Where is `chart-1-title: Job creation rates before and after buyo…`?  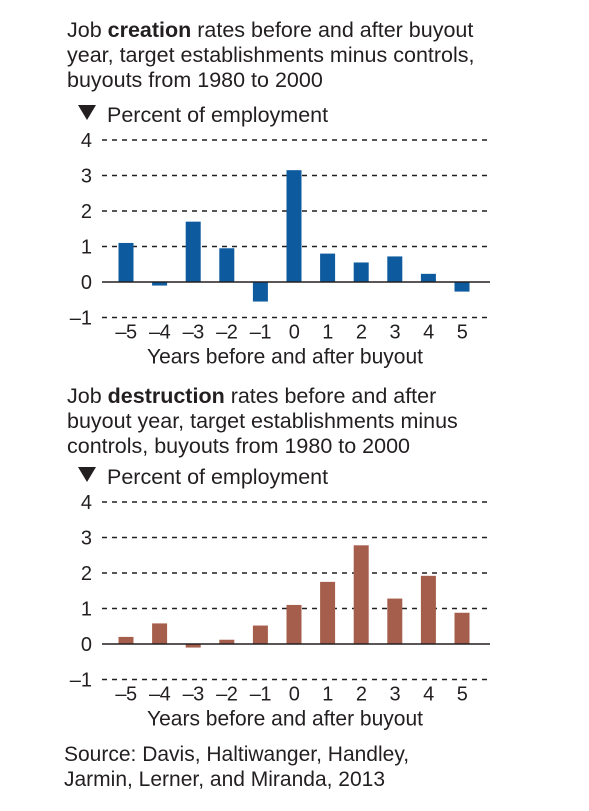
chart-1-title: Job creation rates before and after buyo… is located at coordinates (271, 55).